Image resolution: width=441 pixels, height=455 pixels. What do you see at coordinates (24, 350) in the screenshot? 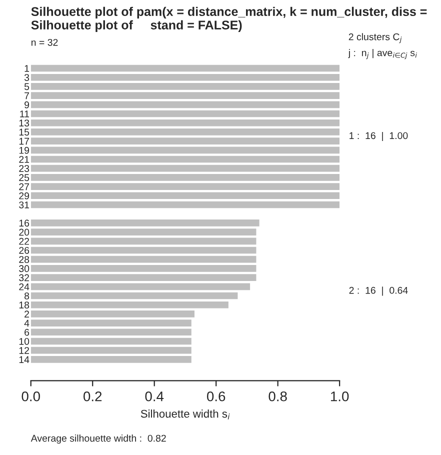
I see `y-tick-label: 12` at bounding box center [24, 350].